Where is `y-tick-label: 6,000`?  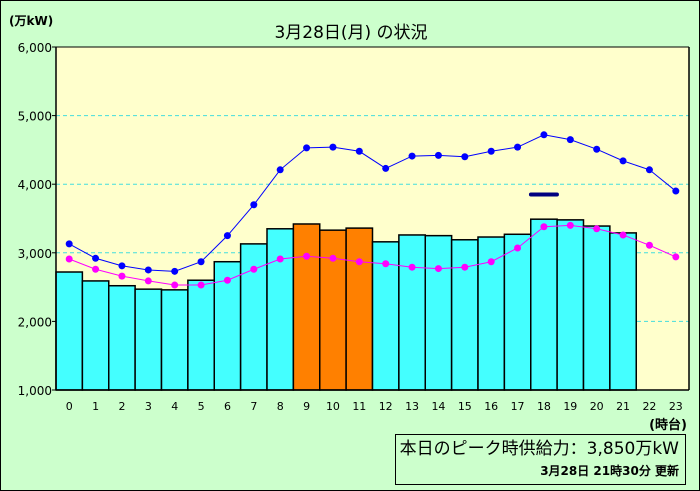 y-tick-label: 6,000 is located at coordinates (35, 48).